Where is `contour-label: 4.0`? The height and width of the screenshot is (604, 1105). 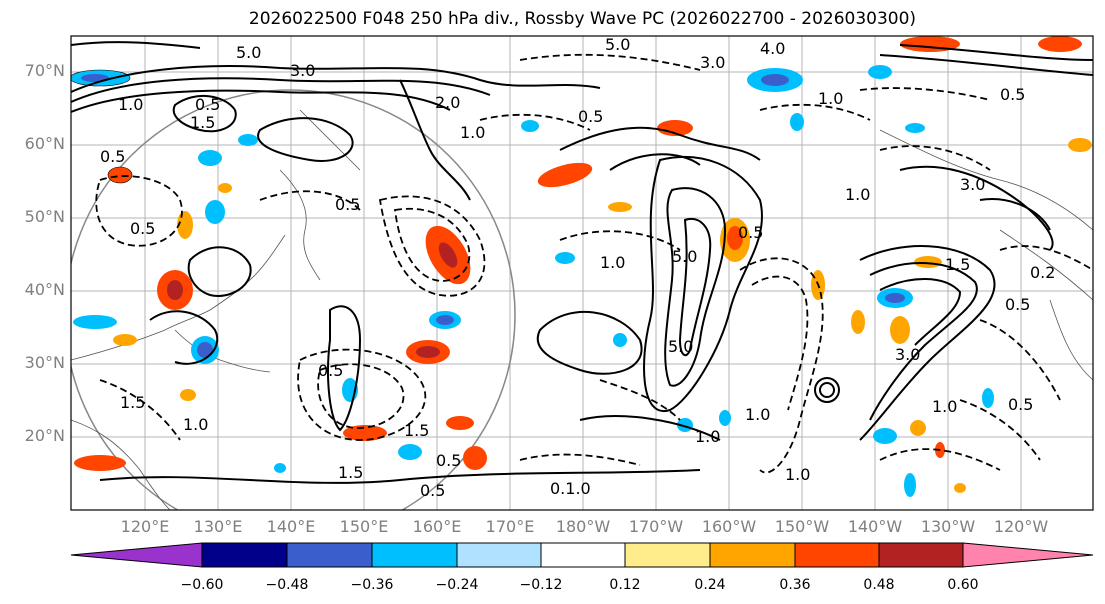
contour-label: 4.0 is located at coordinates (772, 48).